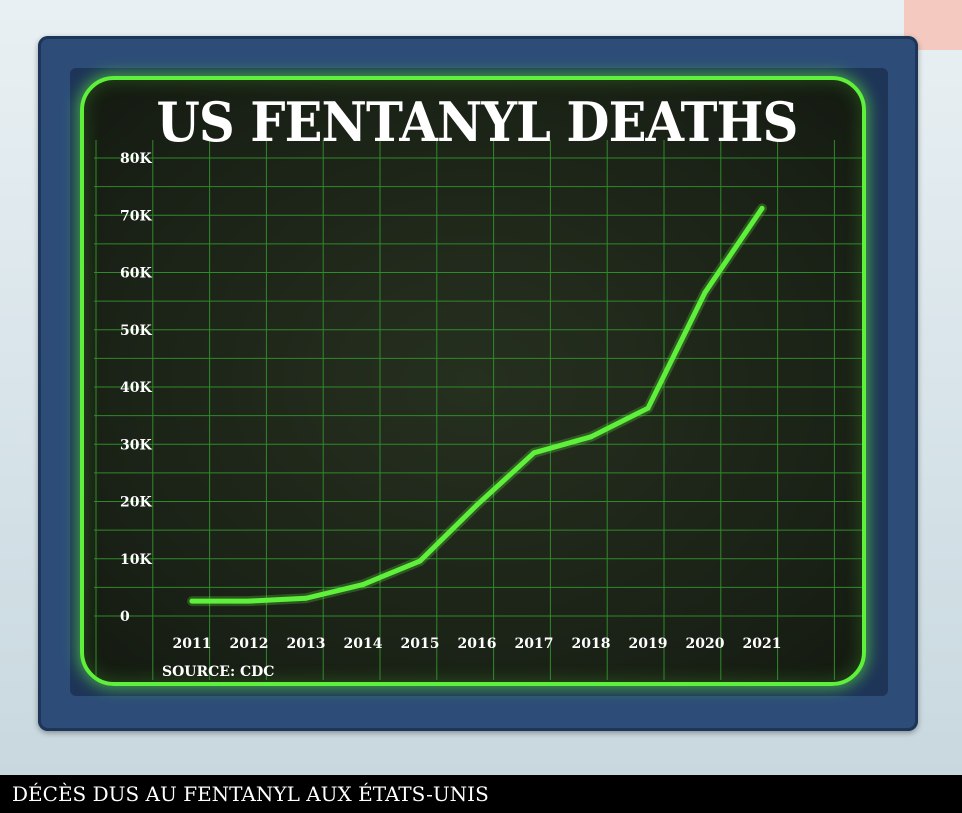 Image resolution: width=962 pixels, height=813 pixels. I want to click on y-tick-label: 80K, so click(136, 159).